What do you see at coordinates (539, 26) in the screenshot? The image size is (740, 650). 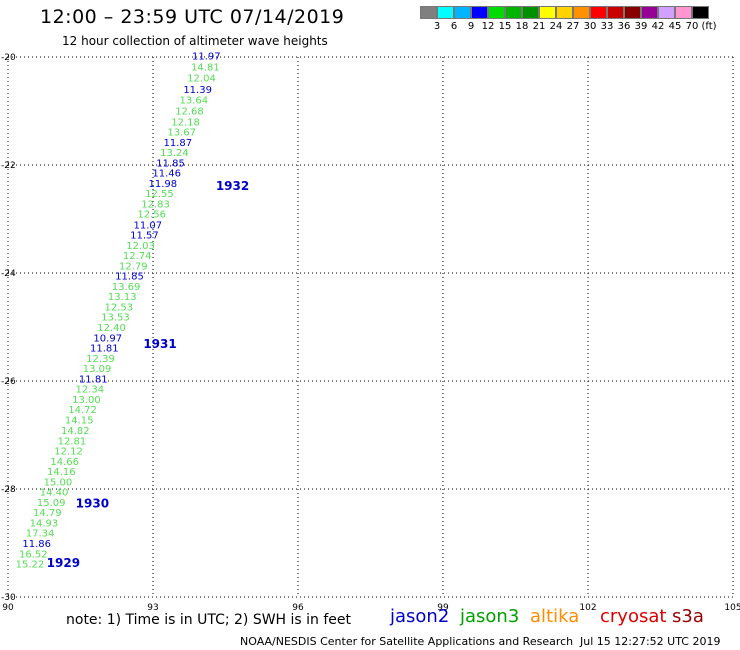 I see `scale-label: 21` at bounding box center [539, 26].